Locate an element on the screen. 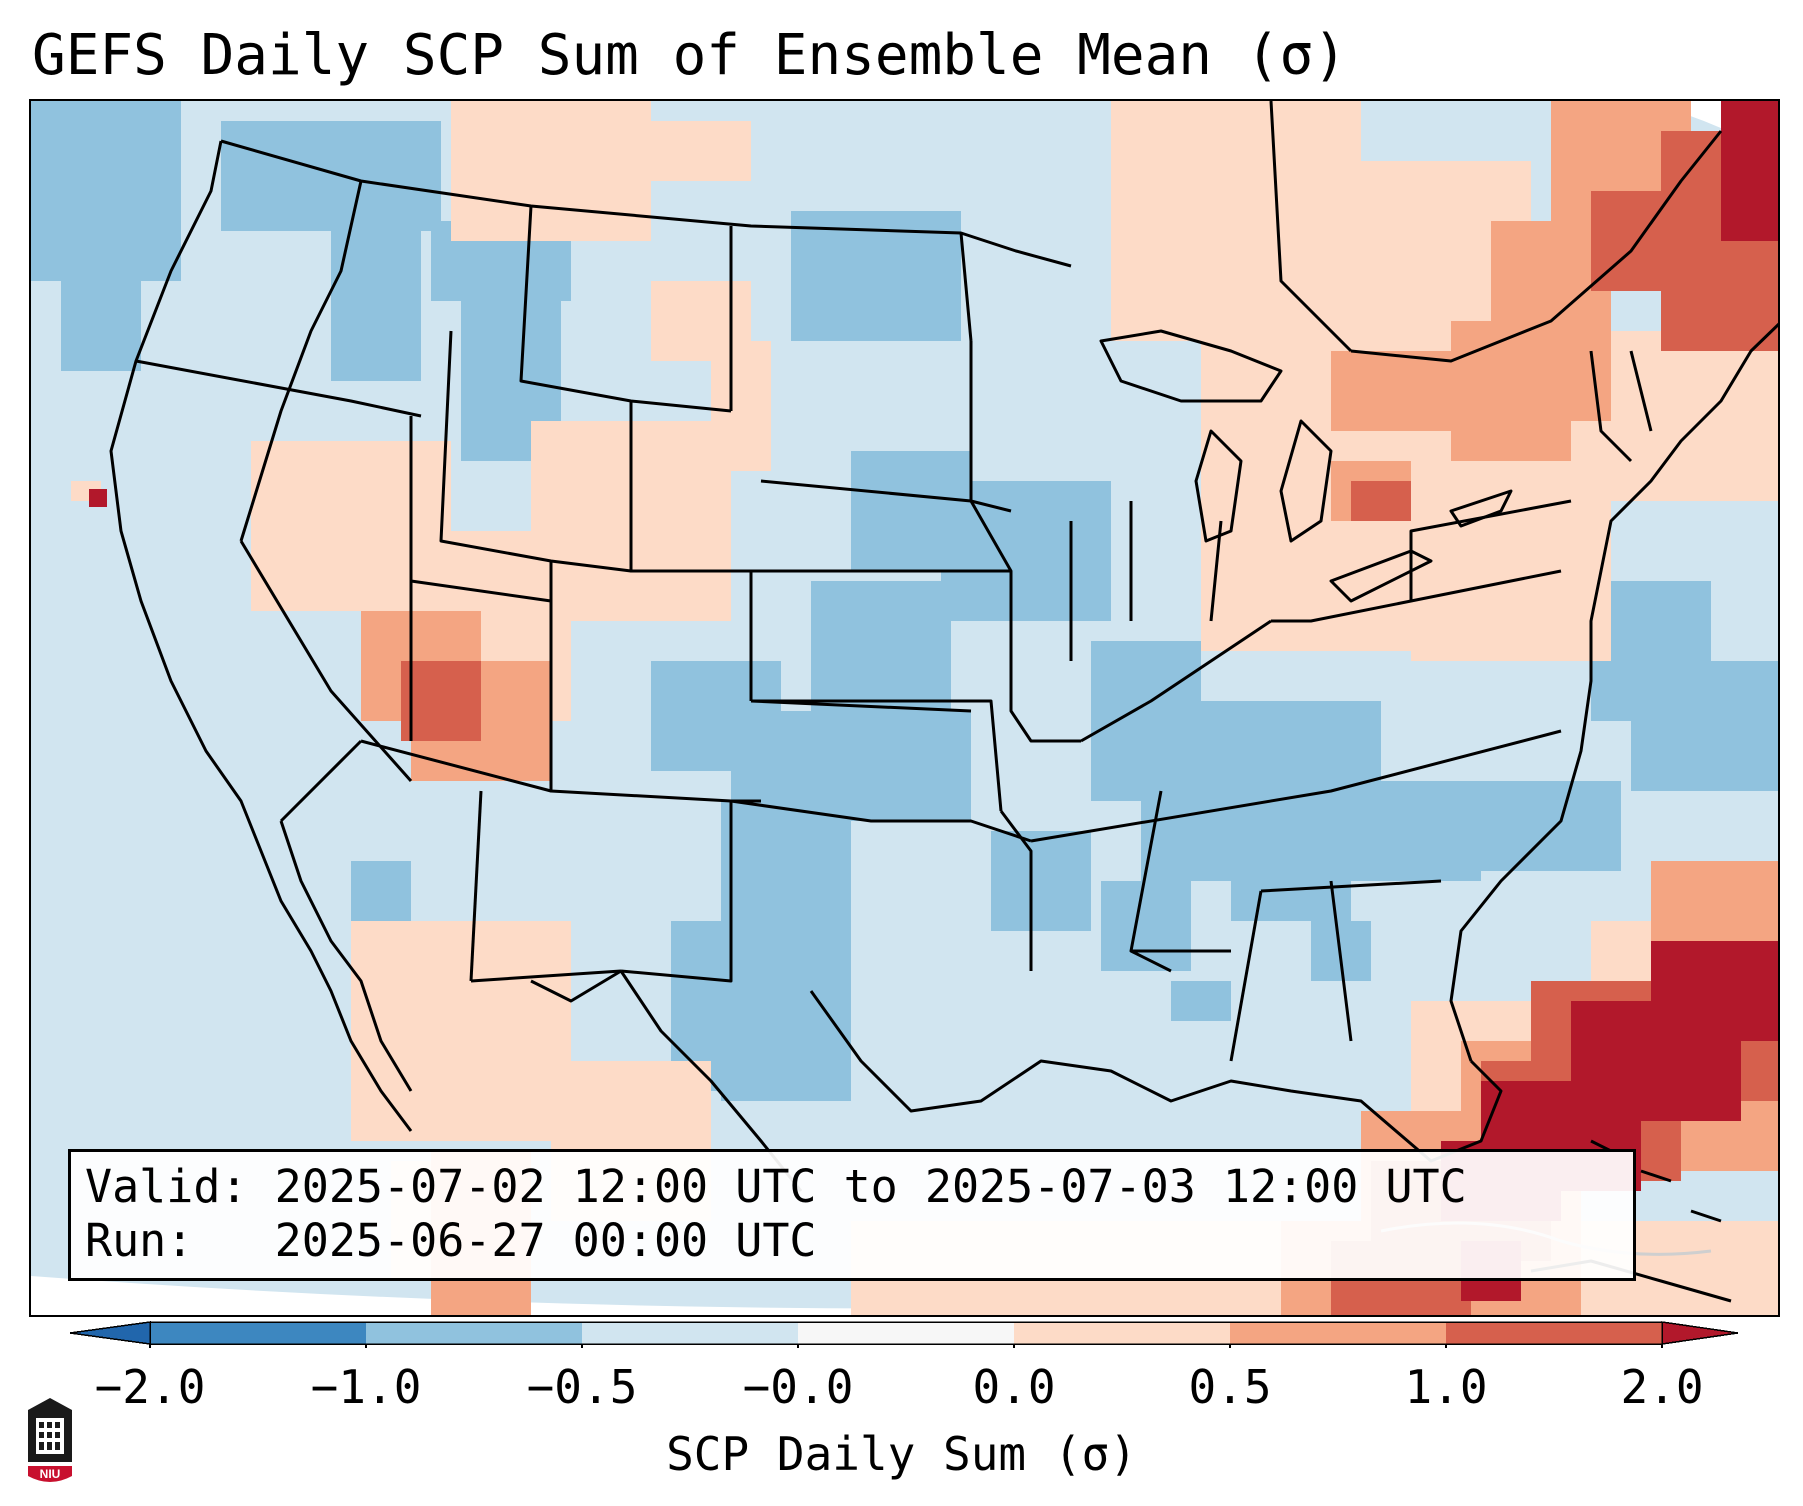 The width and height of the screenshot is (1803, 1506). run-label: Run: is located at coordinates (139, 1240).